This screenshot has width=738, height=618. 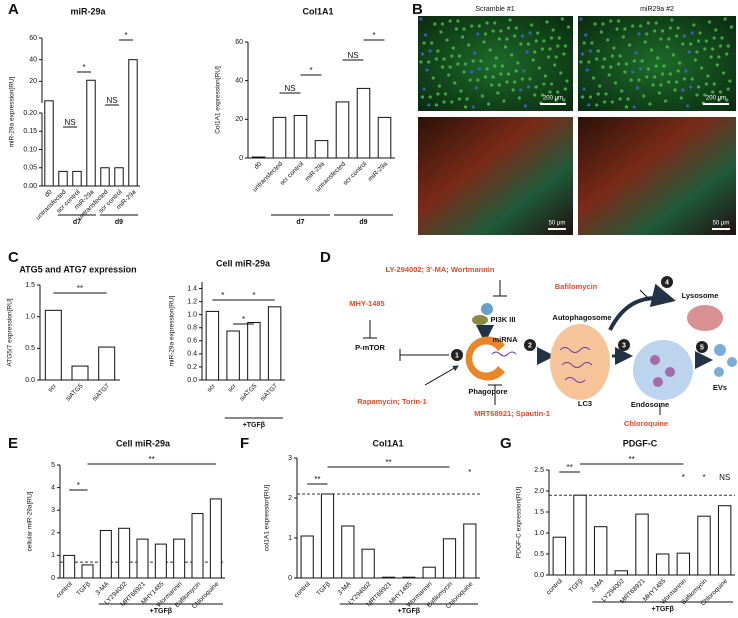 What do you see at coordinates (441, 375) in the screenshot?
I see `arrow` at bounding box center [441, 375].